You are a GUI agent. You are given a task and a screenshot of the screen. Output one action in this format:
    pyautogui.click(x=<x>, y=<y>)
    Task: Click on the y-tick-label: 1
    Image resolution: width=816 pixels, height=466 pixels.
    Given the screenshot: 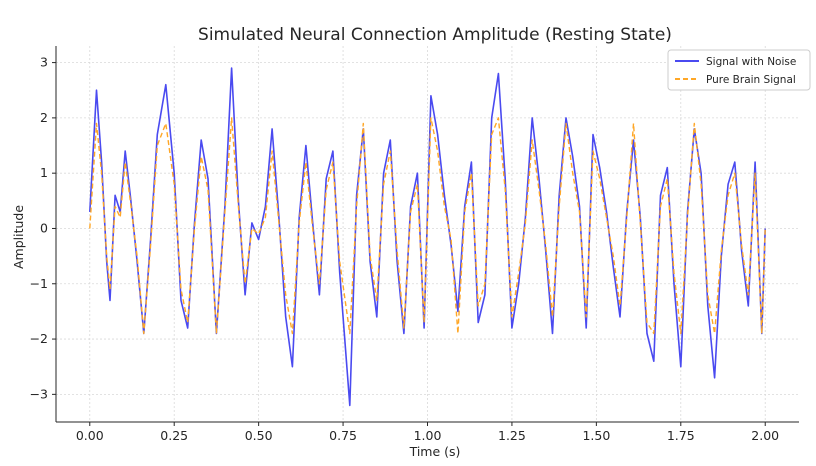 What is the action you would take?
    pyautogui.click(x=44, y=172)
    